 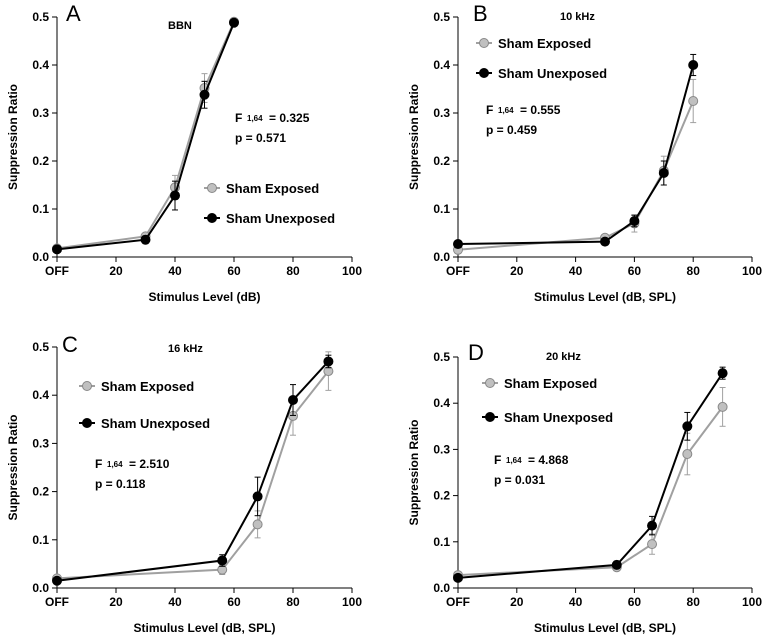 What do you see at coordinates (511, 130) in the screenshot?
I see `stat-p-value: p = 0.459` at bounding box center [511, 130].